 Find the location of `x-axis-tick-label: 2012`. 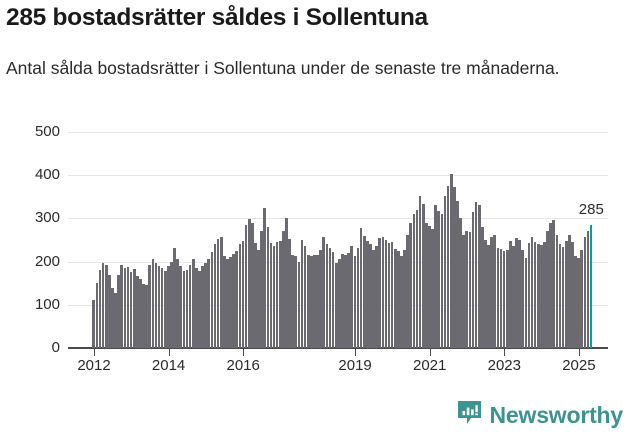

x-axis-tick-label: 2012 is located at coordinates (94, 365).